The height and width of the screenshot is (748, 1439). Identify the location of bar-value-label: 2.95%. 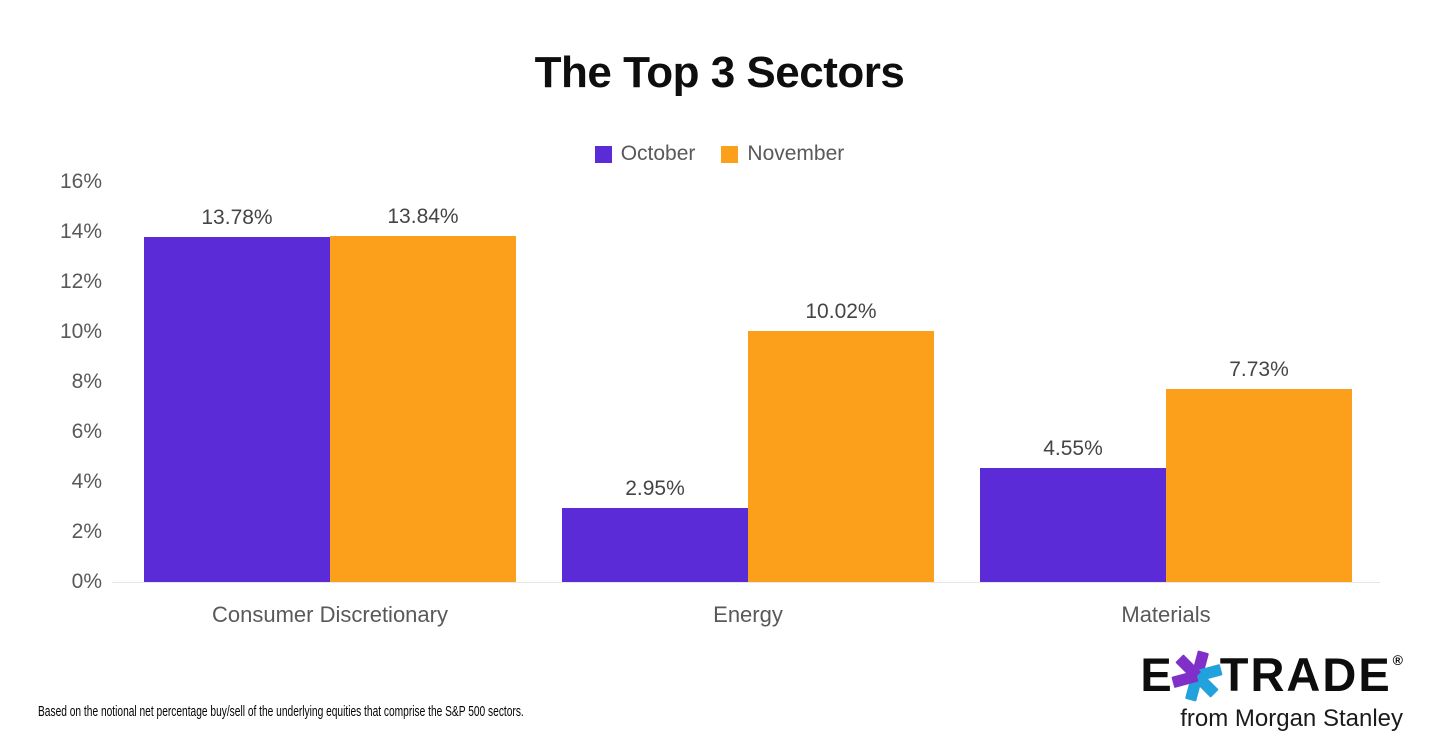
(655, 488).